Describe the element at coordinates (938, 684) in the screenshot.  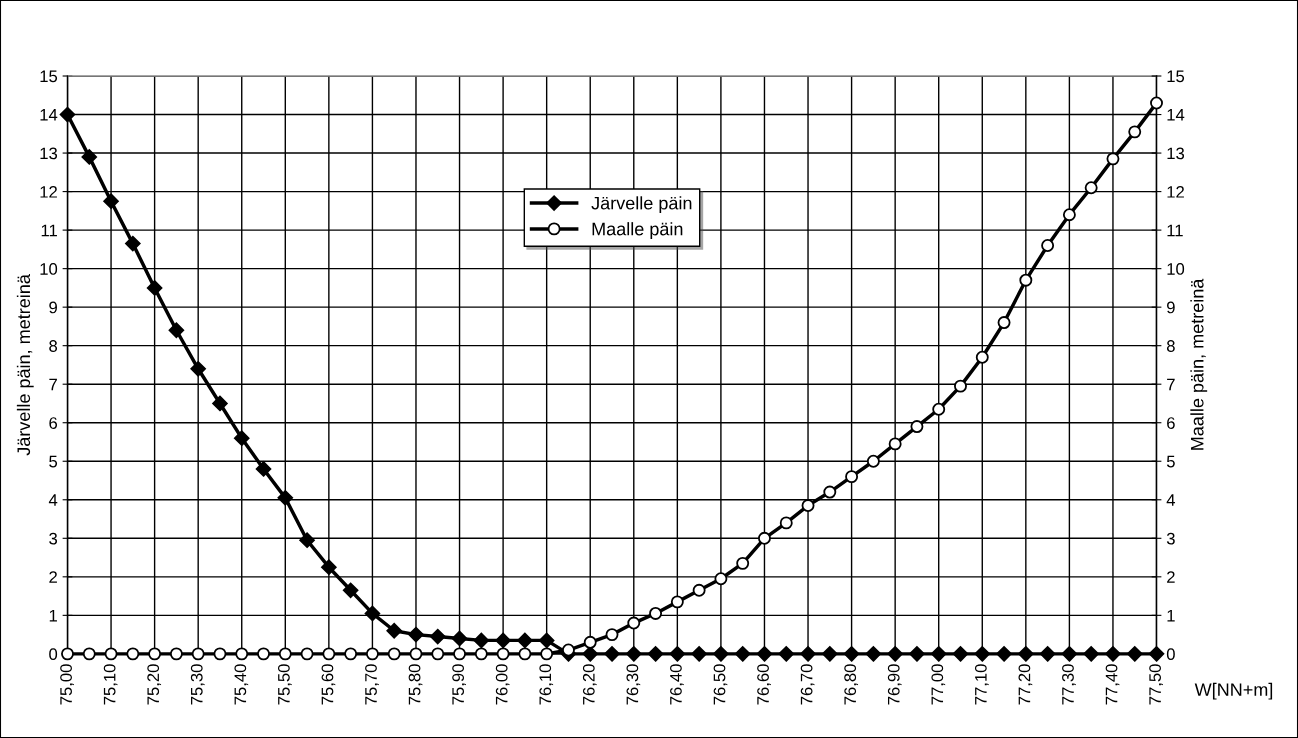
I see `x-tick-label: 77,00` at that location.